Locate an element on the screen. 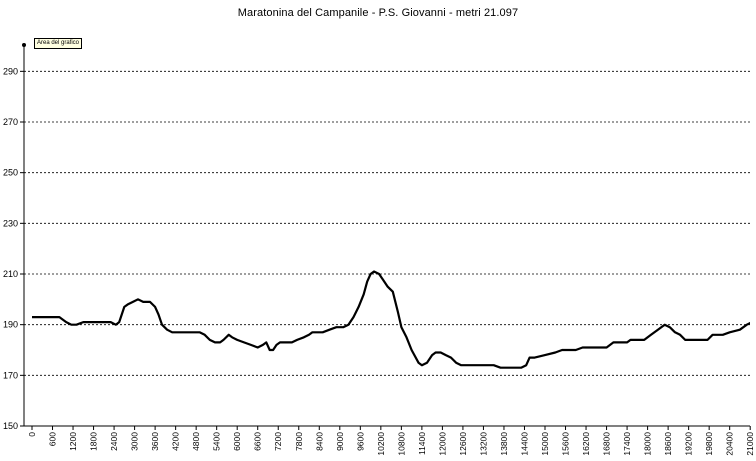 This screenshot has height=461, width=756. x-tick-label: 10200 is located at coordinates (381, 444).